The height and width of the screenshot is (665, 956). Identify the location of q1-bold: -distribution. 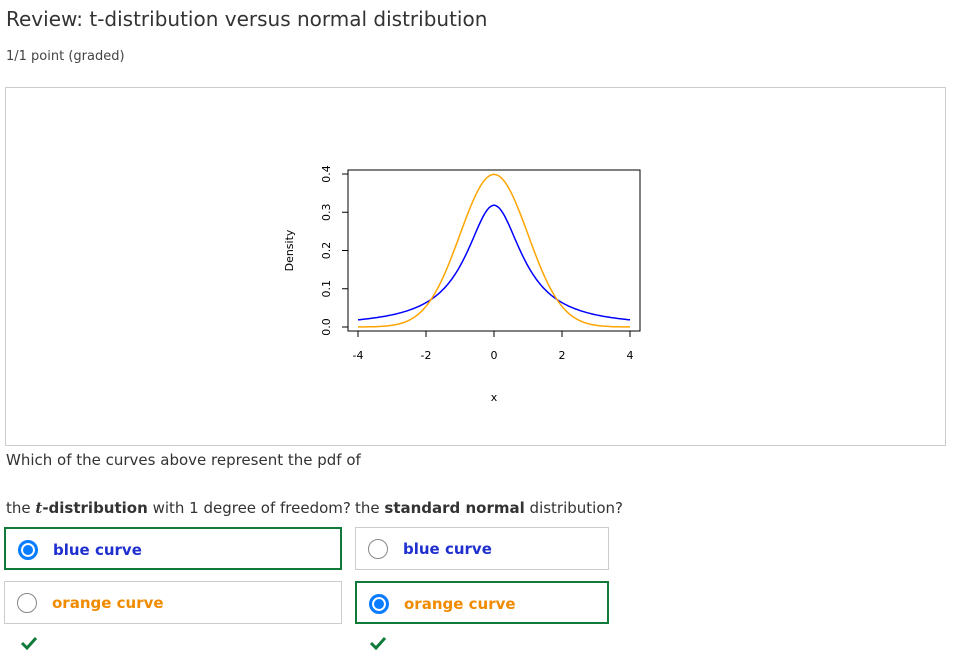
(95, 508).